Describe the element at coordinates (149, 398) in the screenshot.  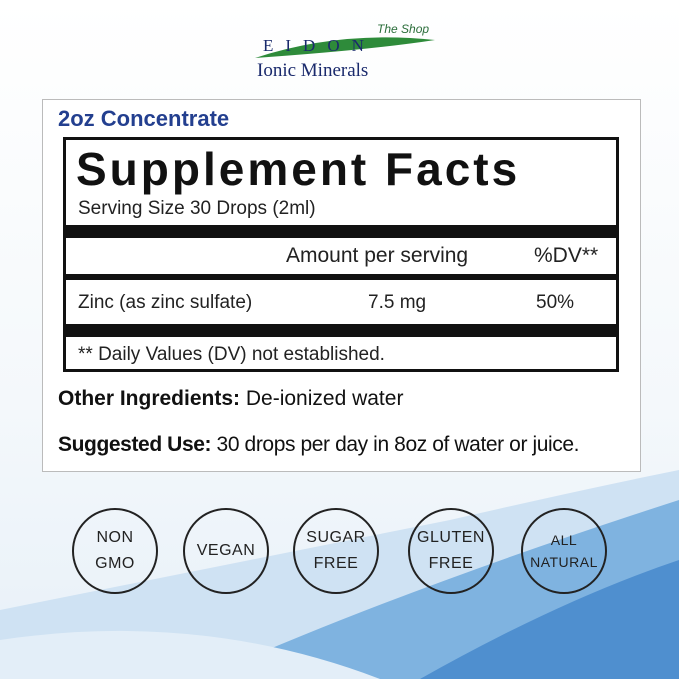
I see `other-ingredients-label: Other Ingredients:` at that location.